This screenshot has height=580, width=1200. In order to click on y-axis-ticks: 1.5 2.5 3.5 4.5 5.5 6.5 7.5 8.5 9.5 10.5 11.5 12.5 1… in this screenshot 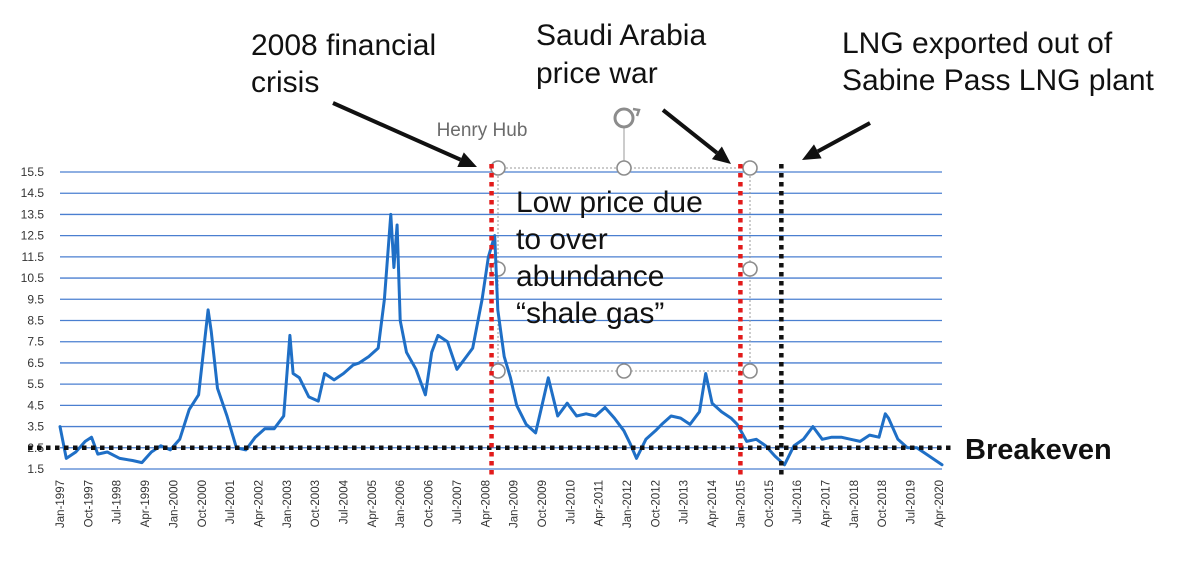, I will do `click(33, 320)`.